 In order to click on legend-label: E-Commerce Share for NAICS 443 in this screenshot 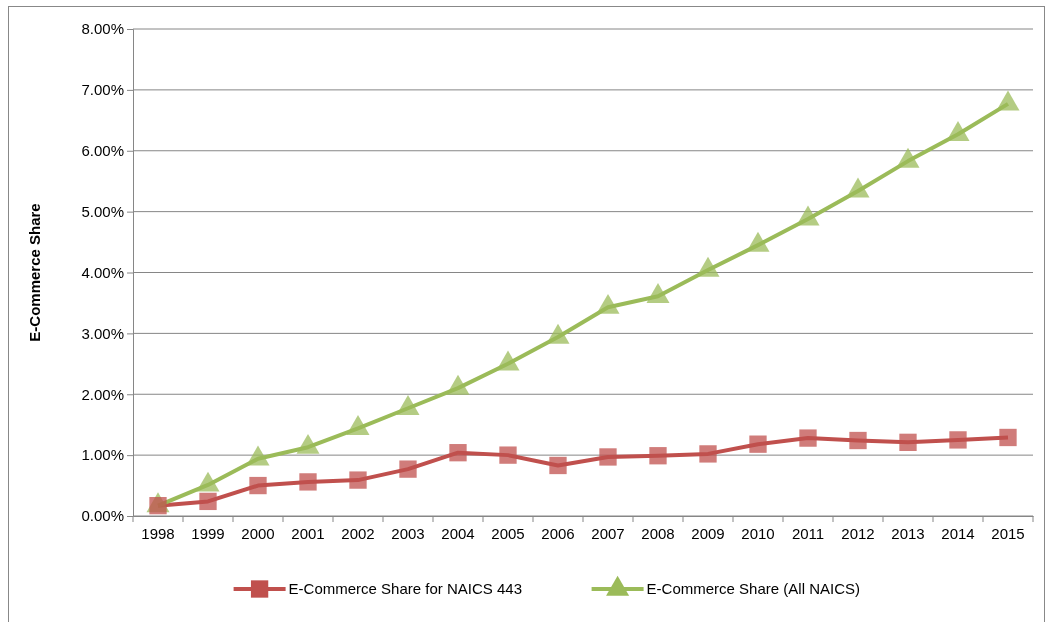, I will do `click(405, 588)`.